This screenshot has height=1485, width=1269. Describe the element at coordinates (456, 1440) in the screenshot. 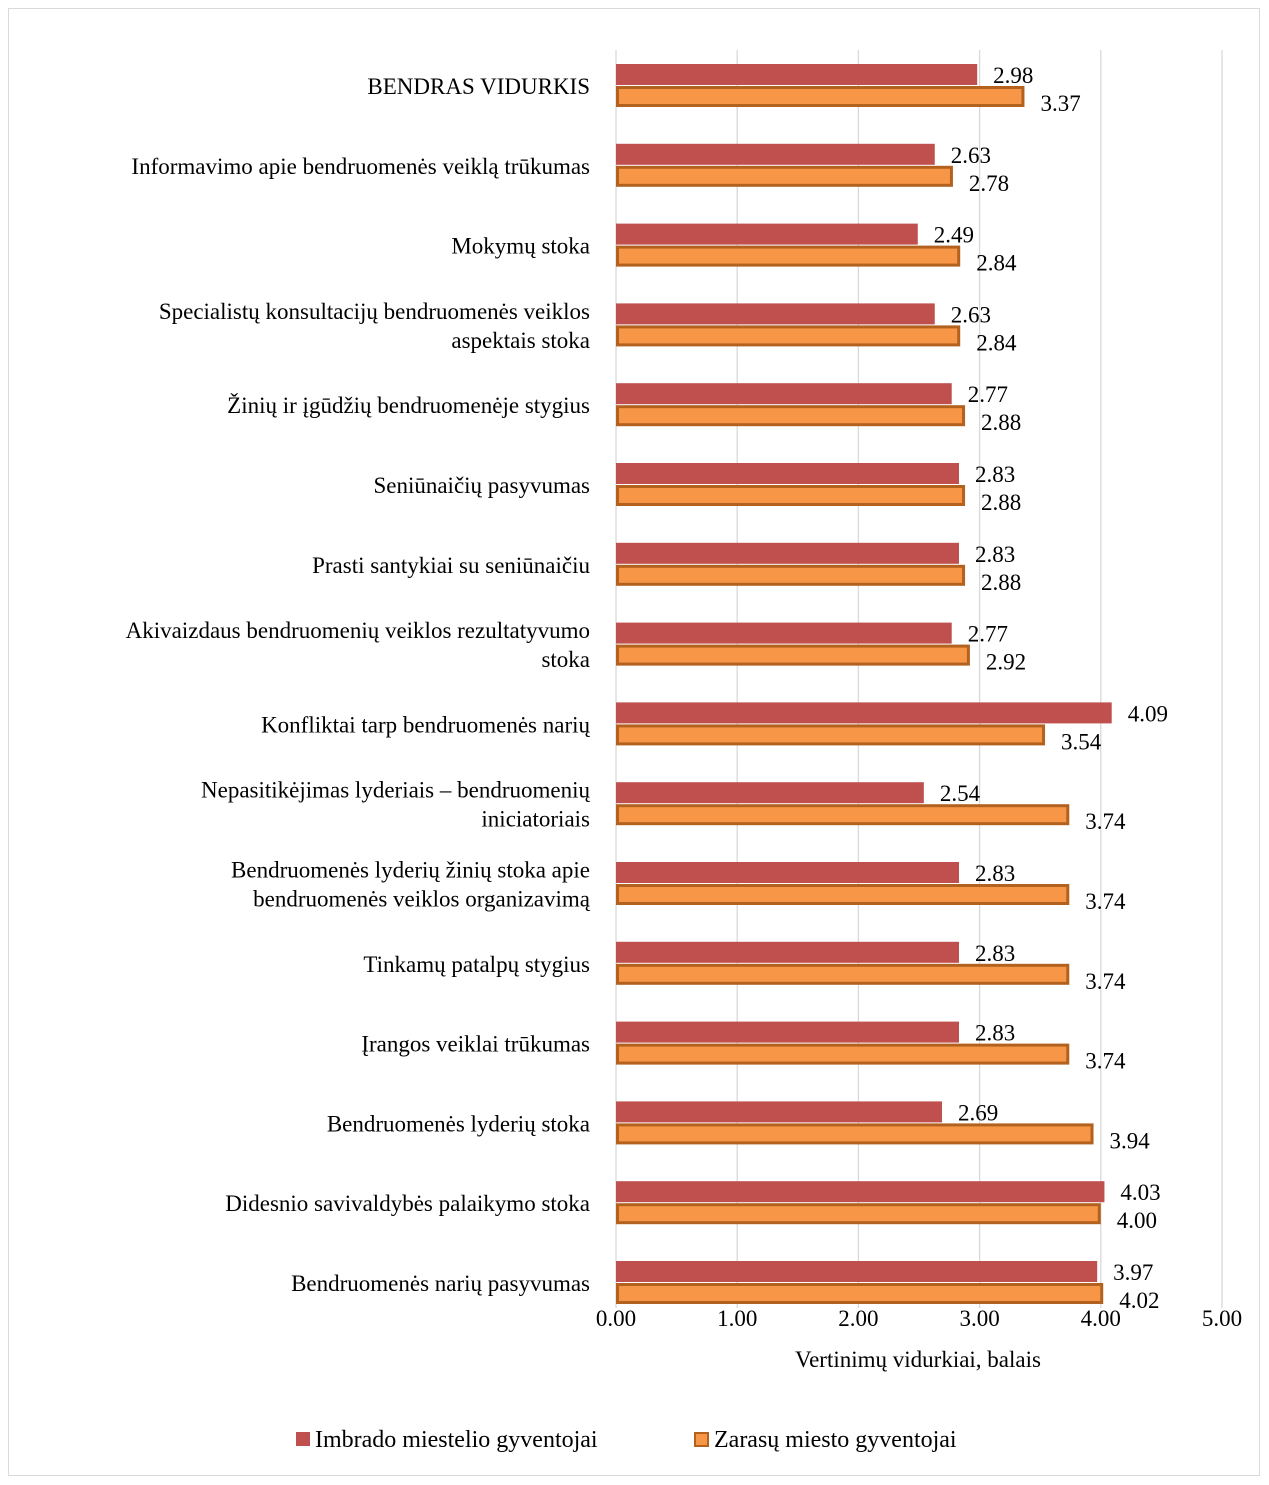

I see `legend-label-imbrado: Imbrado miestelio gyventojai` at that location.